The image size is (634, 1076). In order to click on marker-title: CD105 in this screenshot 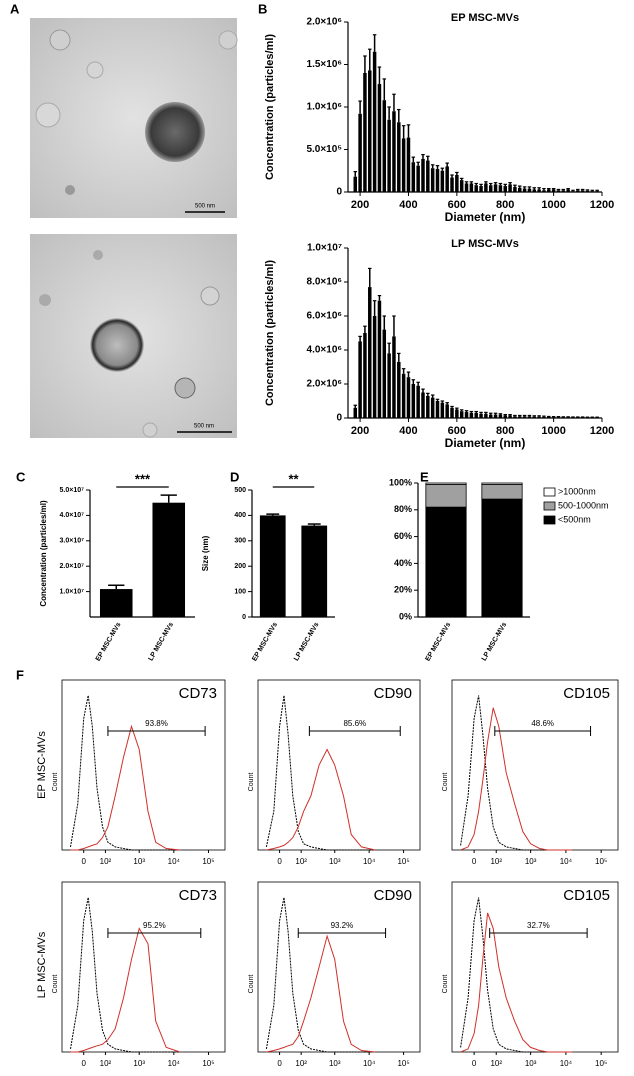, I will do `click(586, 895)`.